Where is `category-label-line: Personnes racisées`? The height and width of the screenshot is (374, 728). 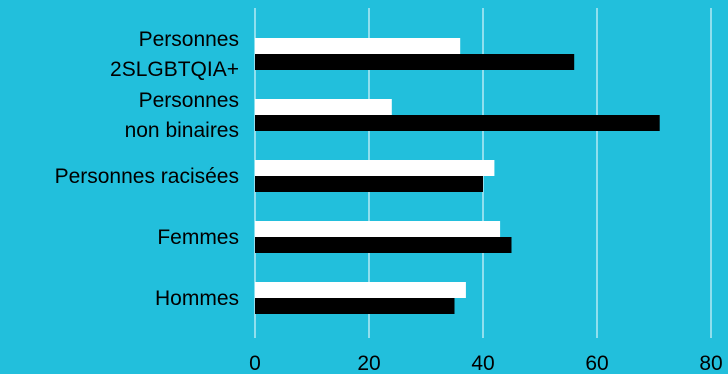
category-label-line: Personnes racisées is located at coordinates (147, 176).